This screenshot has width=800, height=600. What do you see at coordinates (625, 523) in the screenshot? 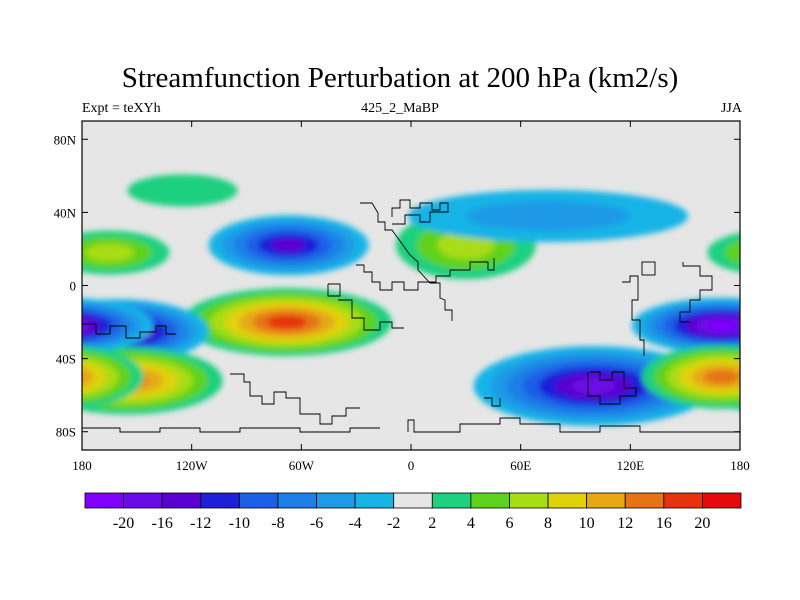
I see `colorbar-label: 12` at bounding box center [625, 523].